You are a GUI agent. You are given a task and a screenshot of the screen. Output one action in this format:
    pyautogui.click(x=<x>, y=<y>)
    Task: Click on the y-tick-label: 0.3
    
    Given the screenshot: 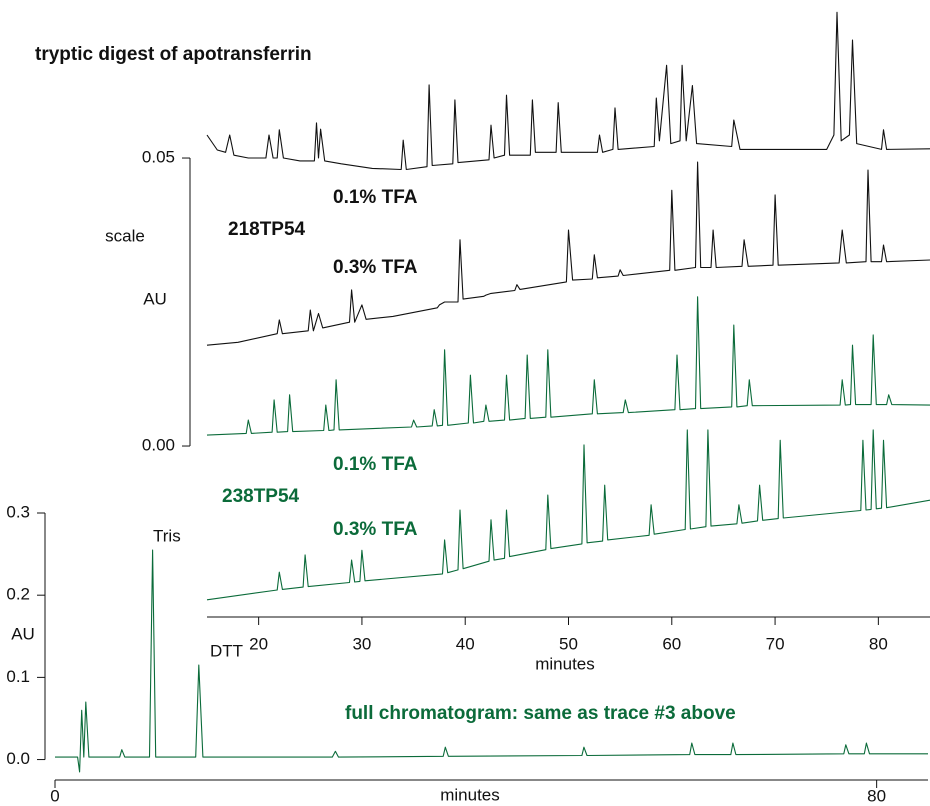 What is the action you would take?
    pyautogui.click(x=18, y=511)
    